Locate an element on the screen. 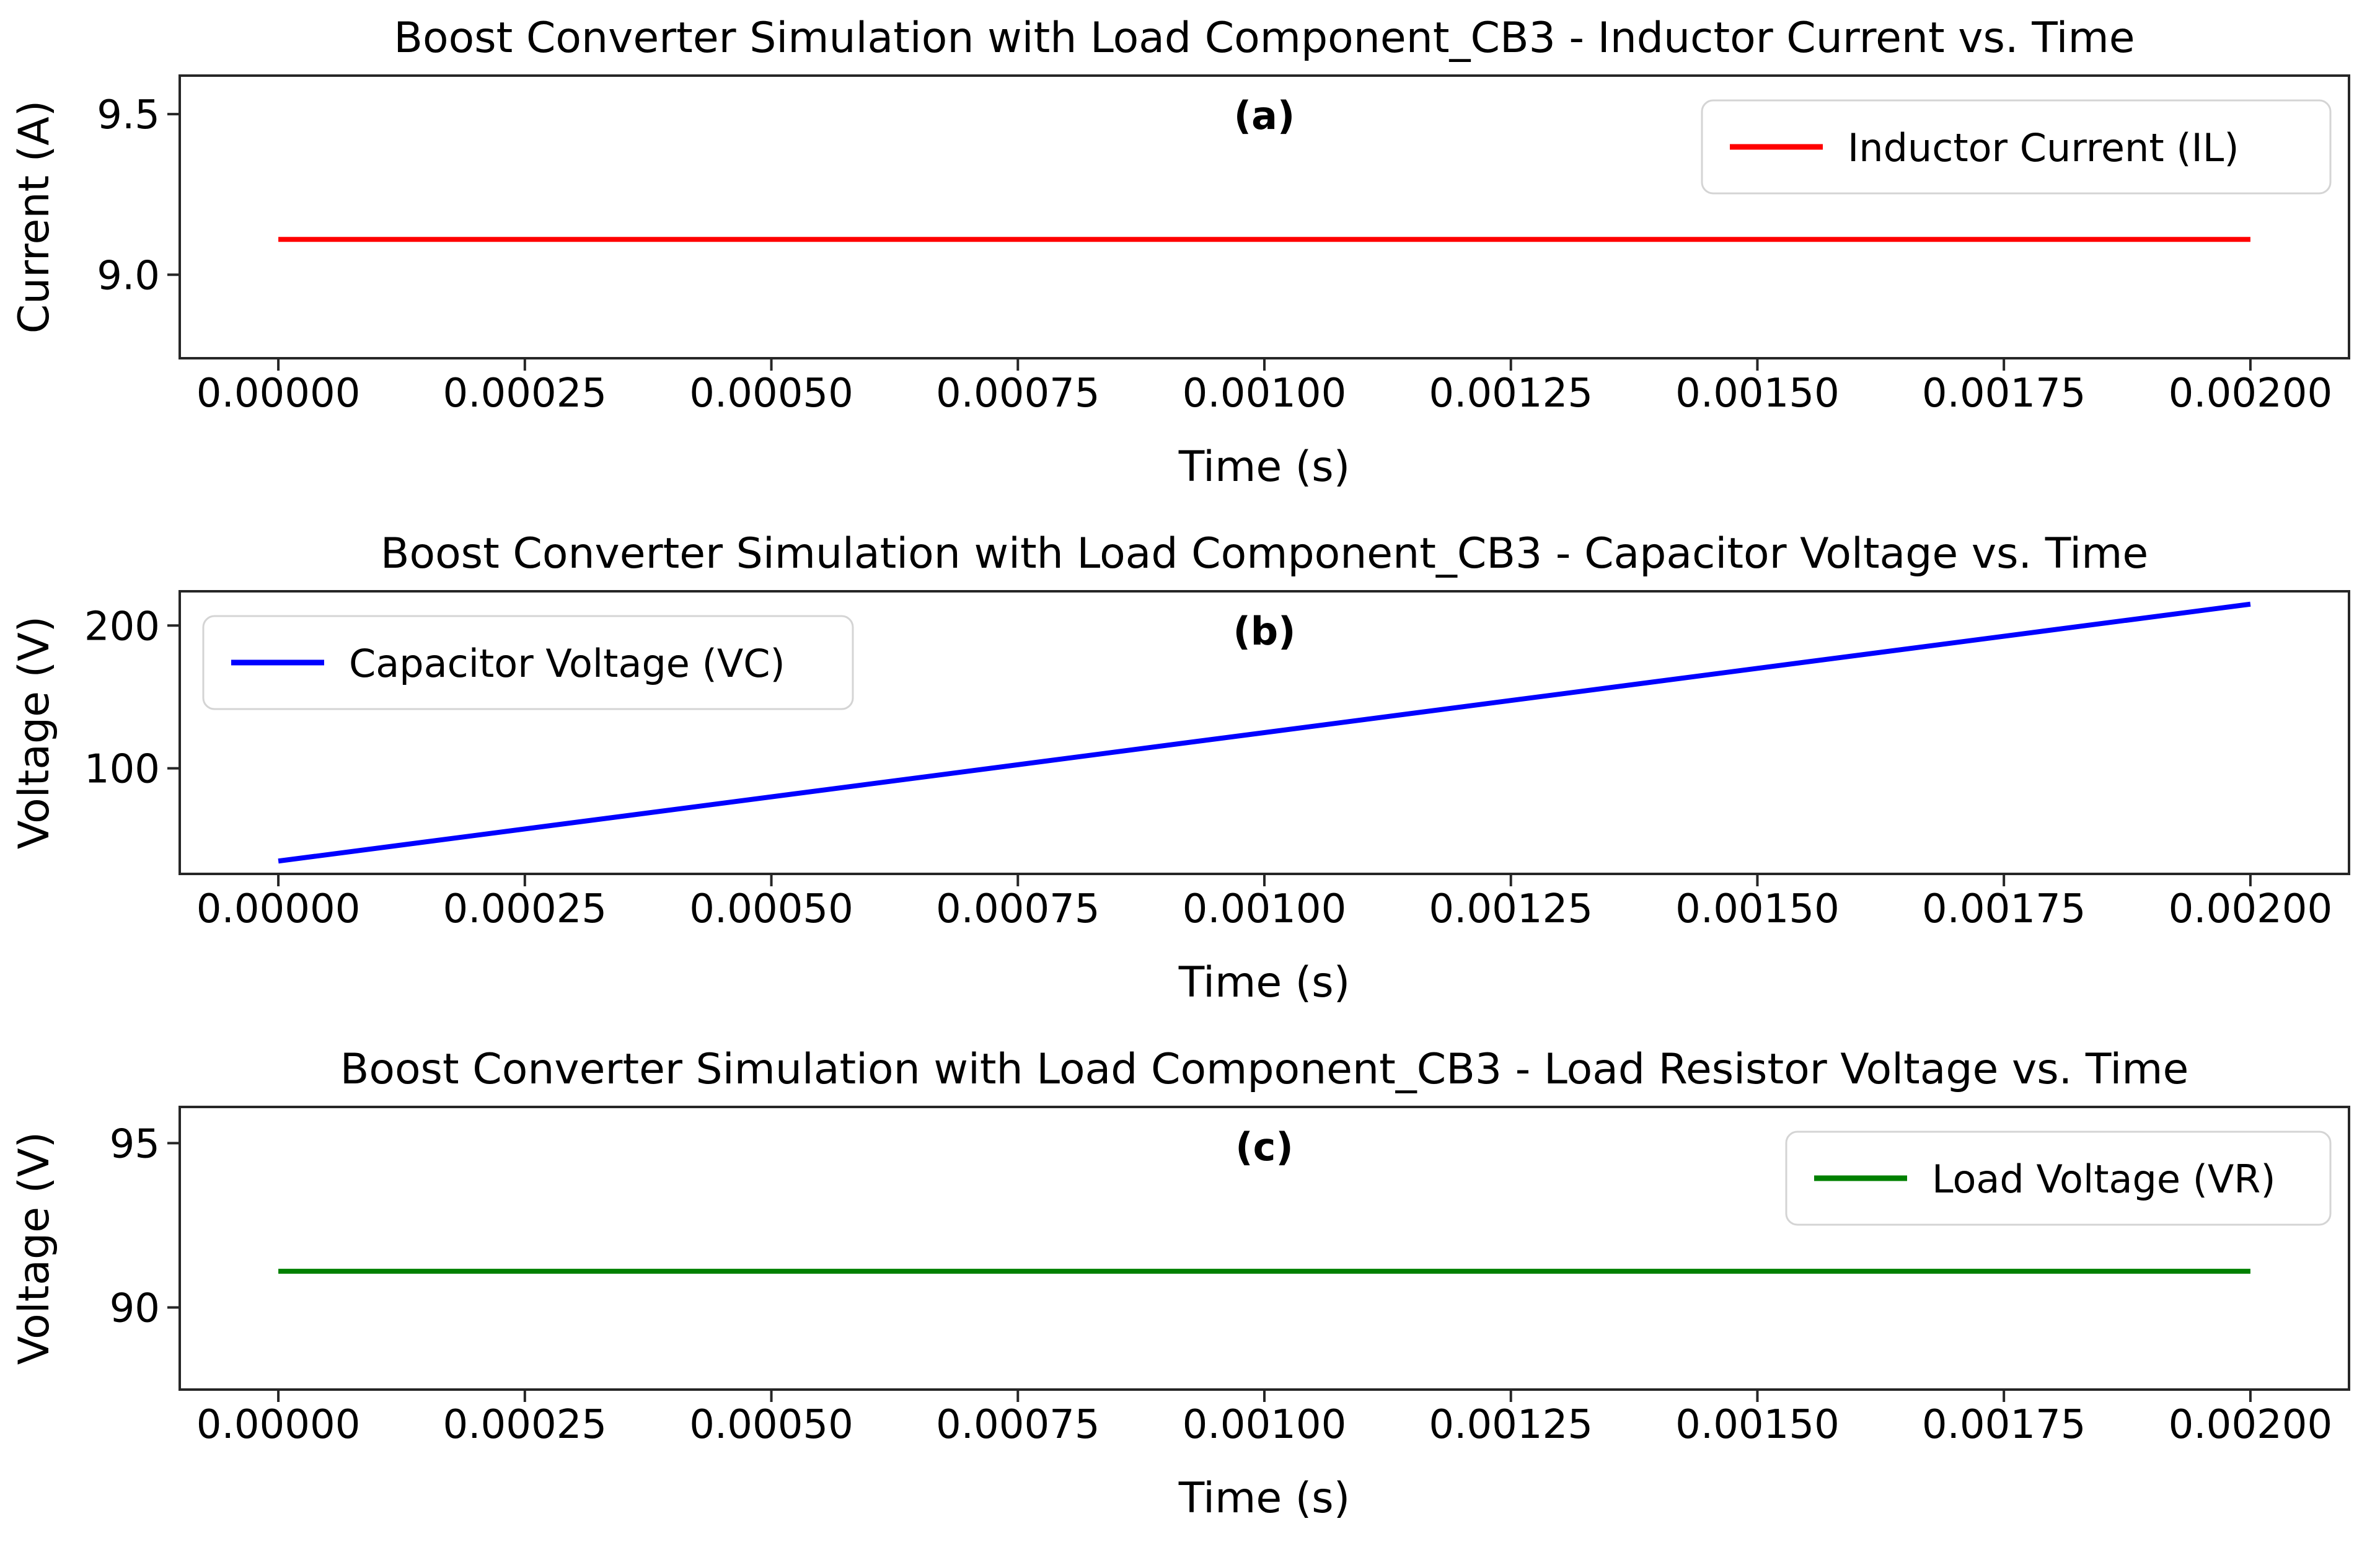 Image resolution: width=2380 pixels, height=1547 pixels. legend: Inductor Current (IL) is located at coordinates (2016, 147).